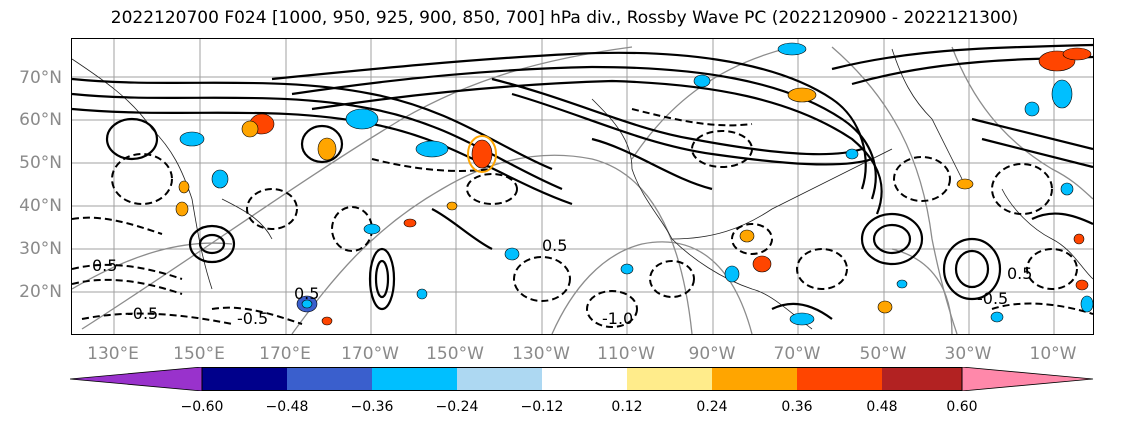 The width and height of the screenshot is (1129, 429). What do you see at coordinates (40, 78) in the screenshot?
I see `lat-label: 70°N` at bounding box center [40, 78].